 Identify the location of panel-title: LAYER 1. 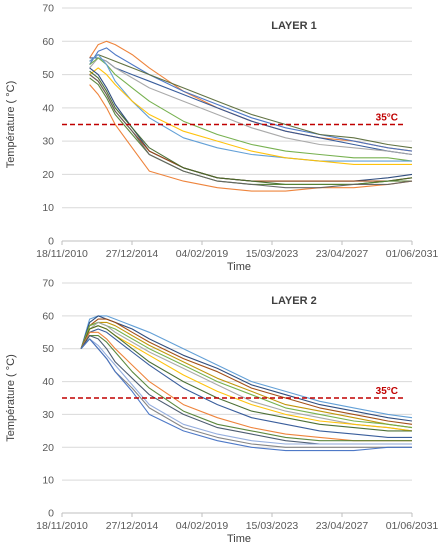
(293, 26).